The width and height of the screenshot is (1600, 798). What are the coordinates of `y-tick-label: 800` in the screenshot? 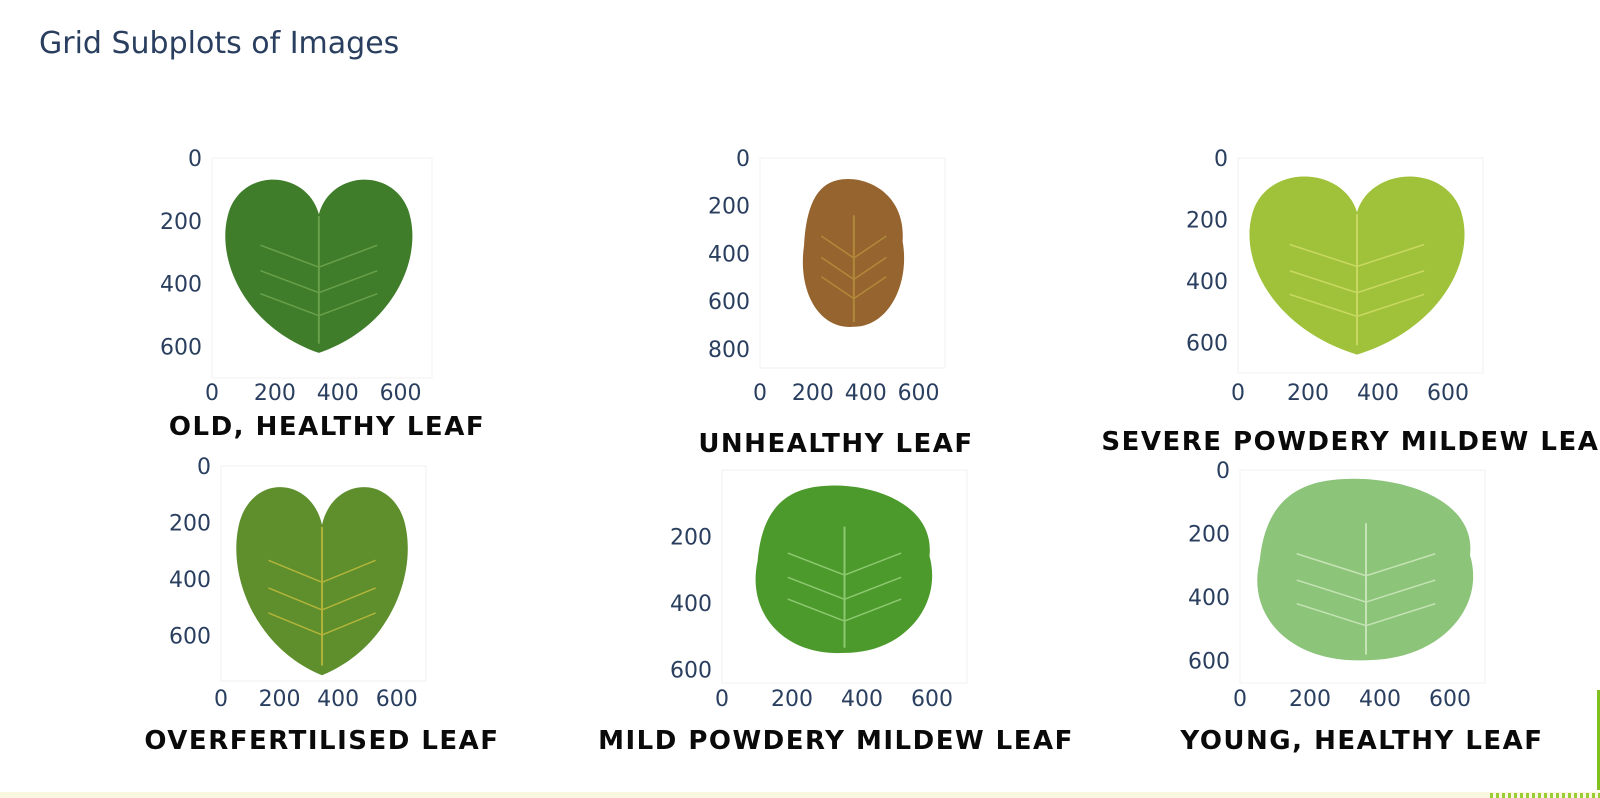 It's located at (729, 350).